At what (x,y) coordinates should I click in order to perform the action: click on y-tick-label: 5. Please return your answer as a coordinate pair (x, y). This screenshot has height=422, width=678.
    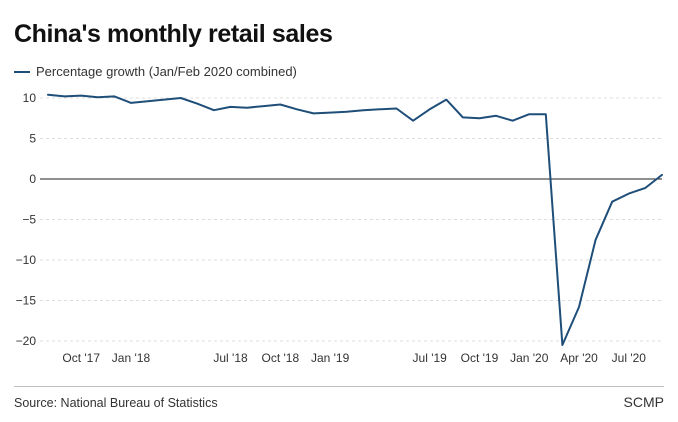
    Looking at the image, I should click on (32, 139).